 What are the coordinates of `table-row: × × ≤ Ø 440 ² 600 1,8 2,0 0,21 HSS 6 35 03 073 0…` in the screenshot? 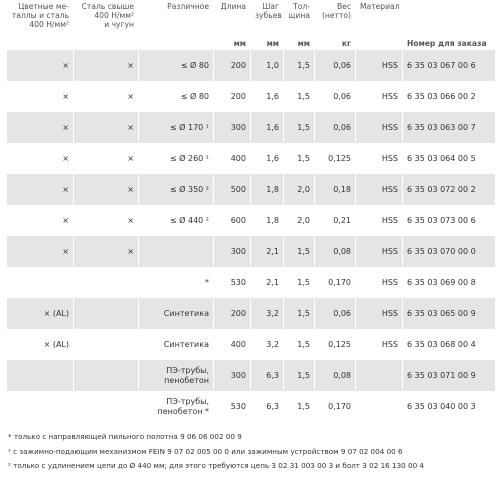 It's located at (251, 220).